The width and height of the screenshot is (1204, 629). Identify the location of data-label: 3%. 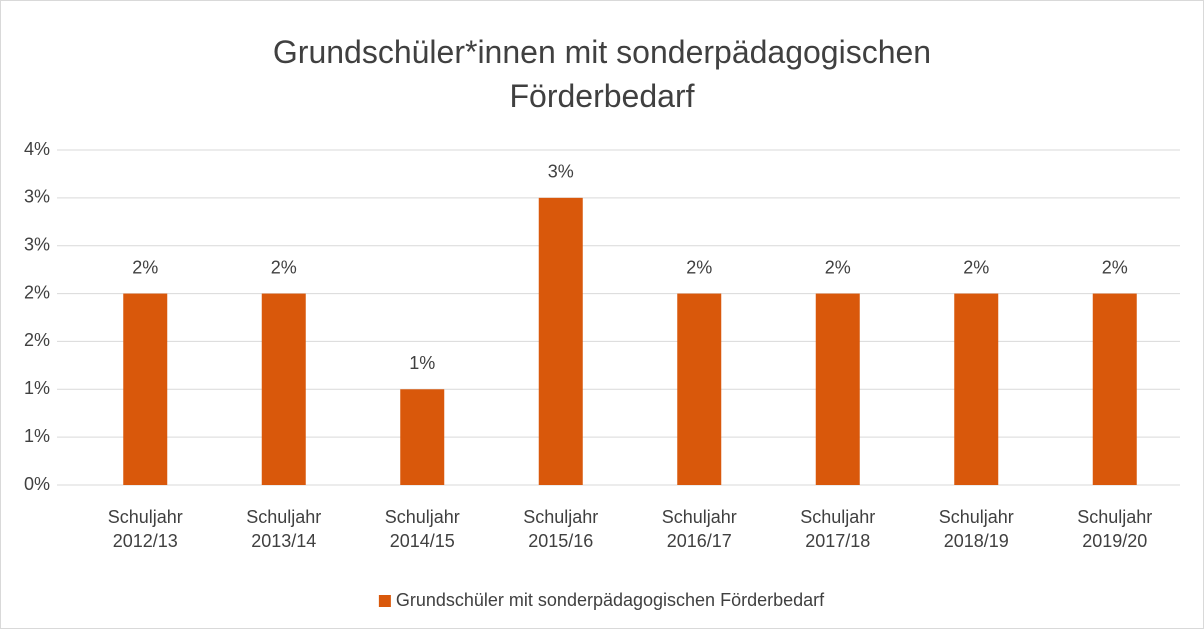
(561, 172).